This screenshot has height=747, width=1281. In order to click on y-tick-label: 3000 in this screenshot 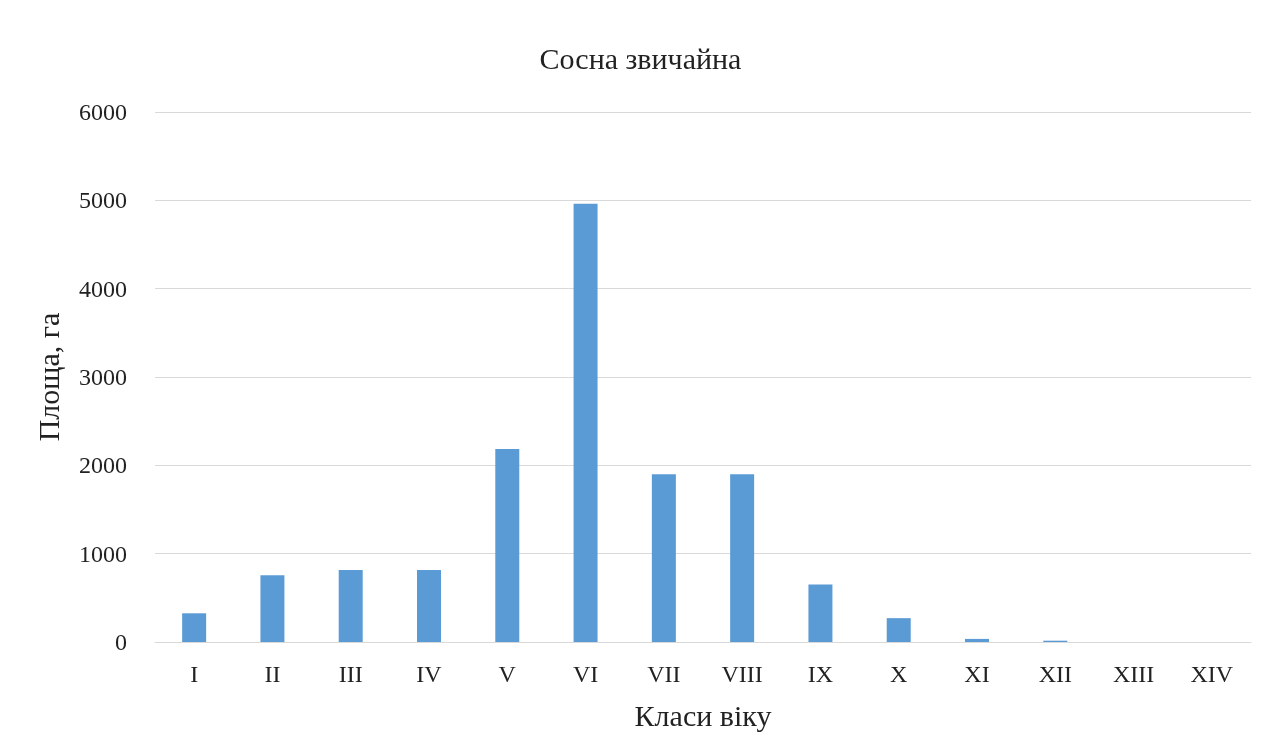, I will do `click(103, 377)`.